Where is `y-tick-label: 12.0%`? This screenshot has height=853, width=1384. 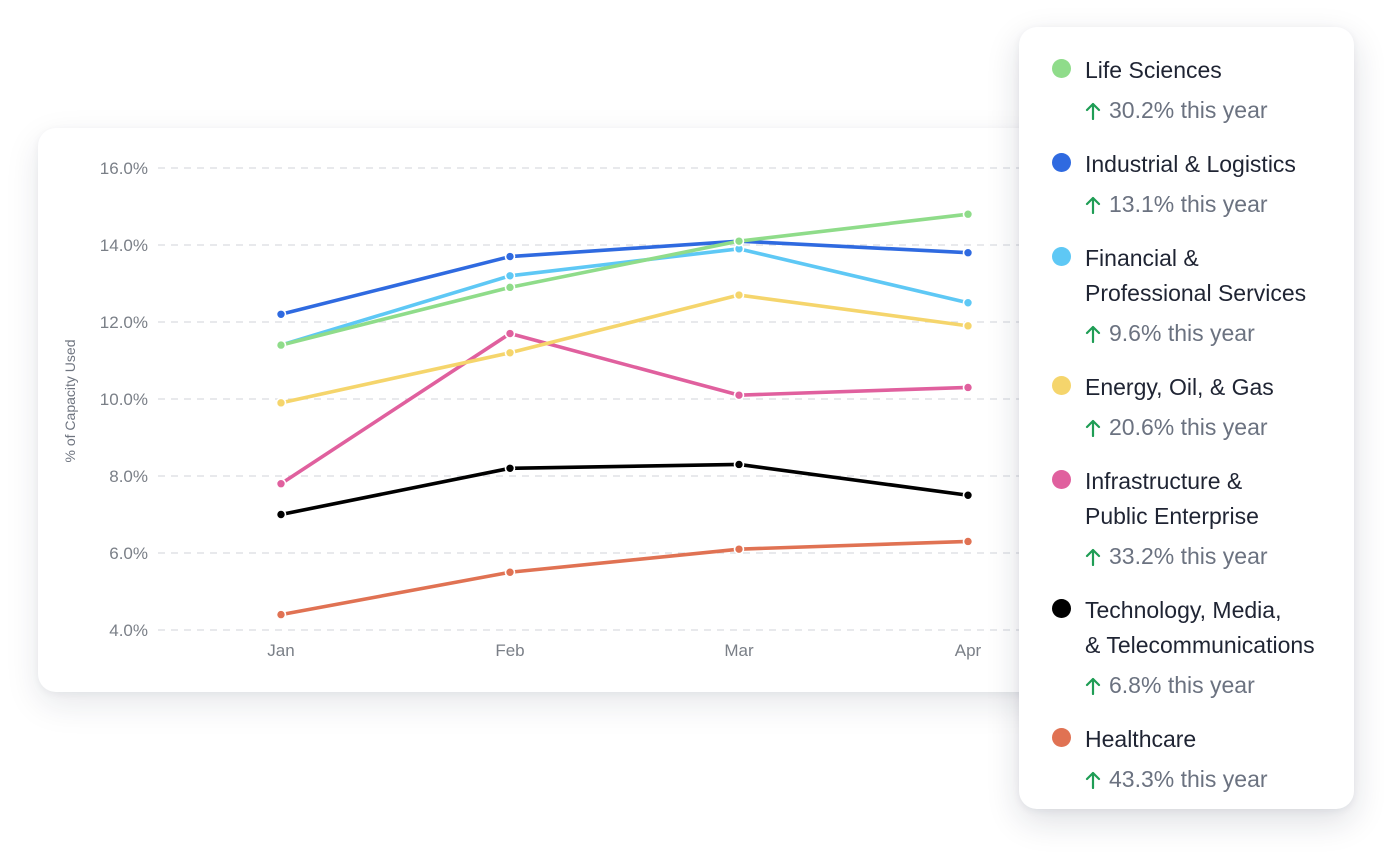
y-tick-label: 12.0% is located at coordinates (124, 322).